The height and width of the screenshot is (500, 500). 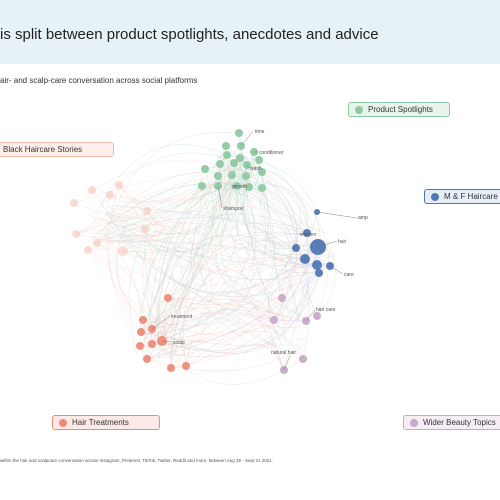 I want to click on legend-product-dot, so click(x=359, y=109).